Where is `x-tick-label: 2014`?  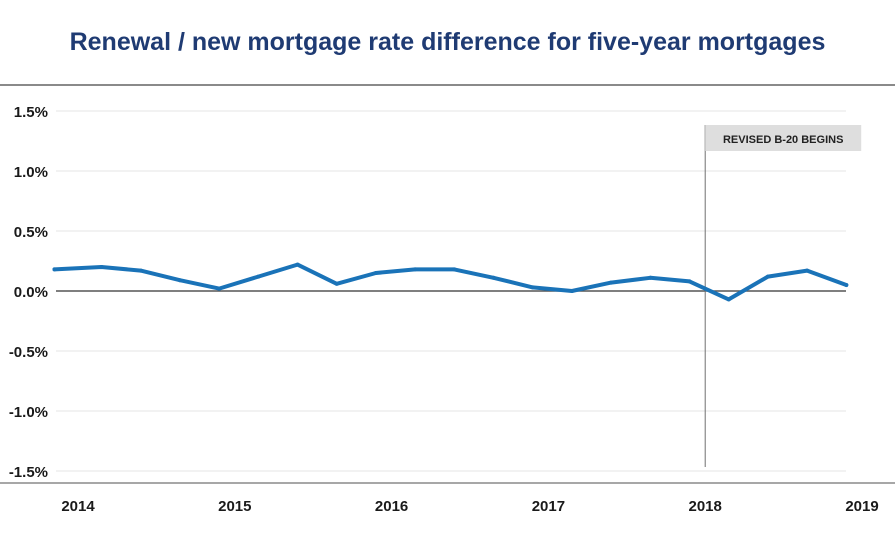
x-tick-label: 2014 is located at coordinates (78, 506).